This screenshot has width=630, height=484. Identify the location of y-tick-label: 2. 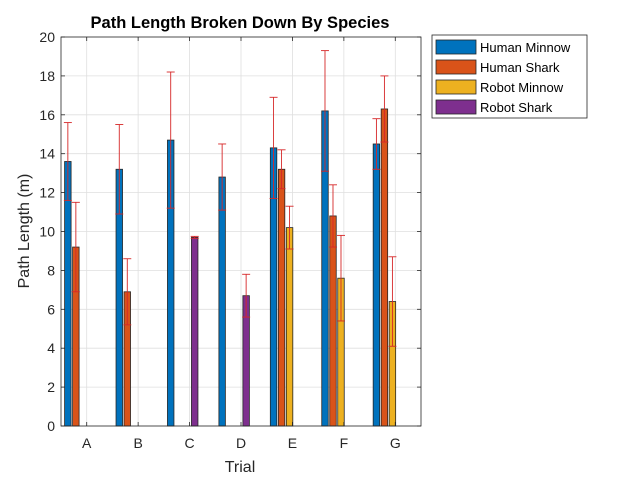
(51, 387).